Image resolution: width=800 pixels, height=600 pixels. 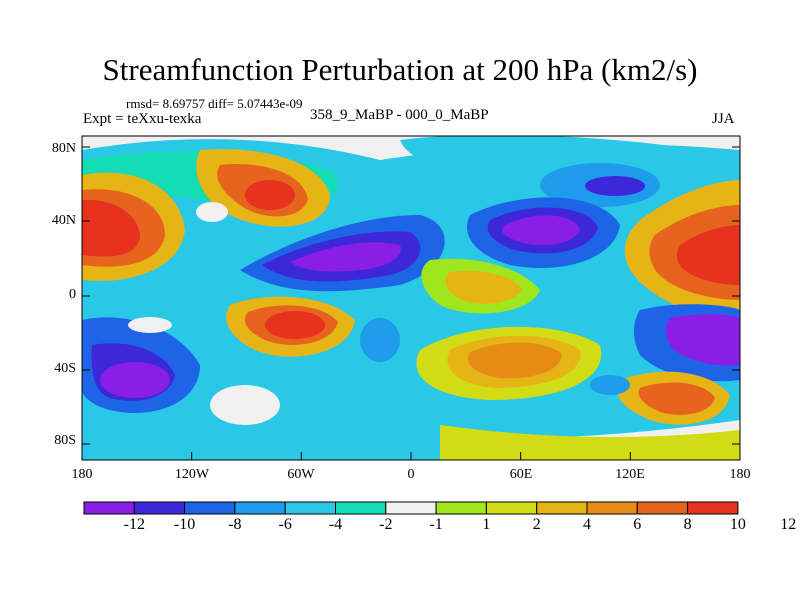 I want to click on colorbar-label: 10, so click(x=737, y=524).